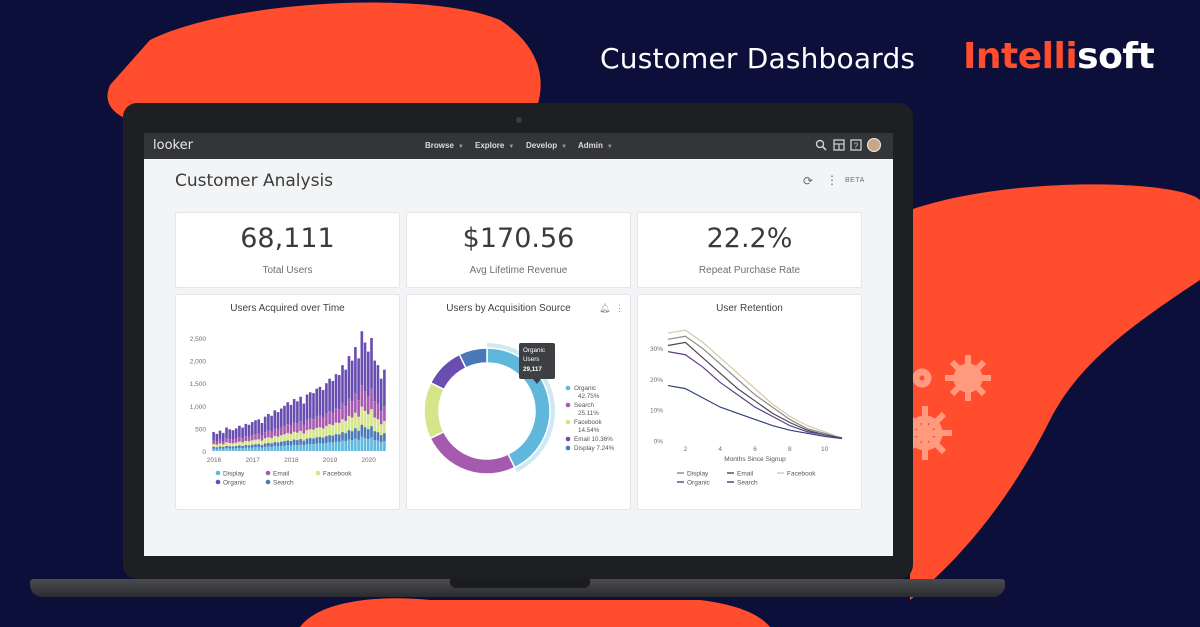 This screenshot has height=627, width=1200. What do you see at coordinates (444, 145) in the screenshot?
I see `nav-browse: Browse ▼` at bounding box center [444, 145].